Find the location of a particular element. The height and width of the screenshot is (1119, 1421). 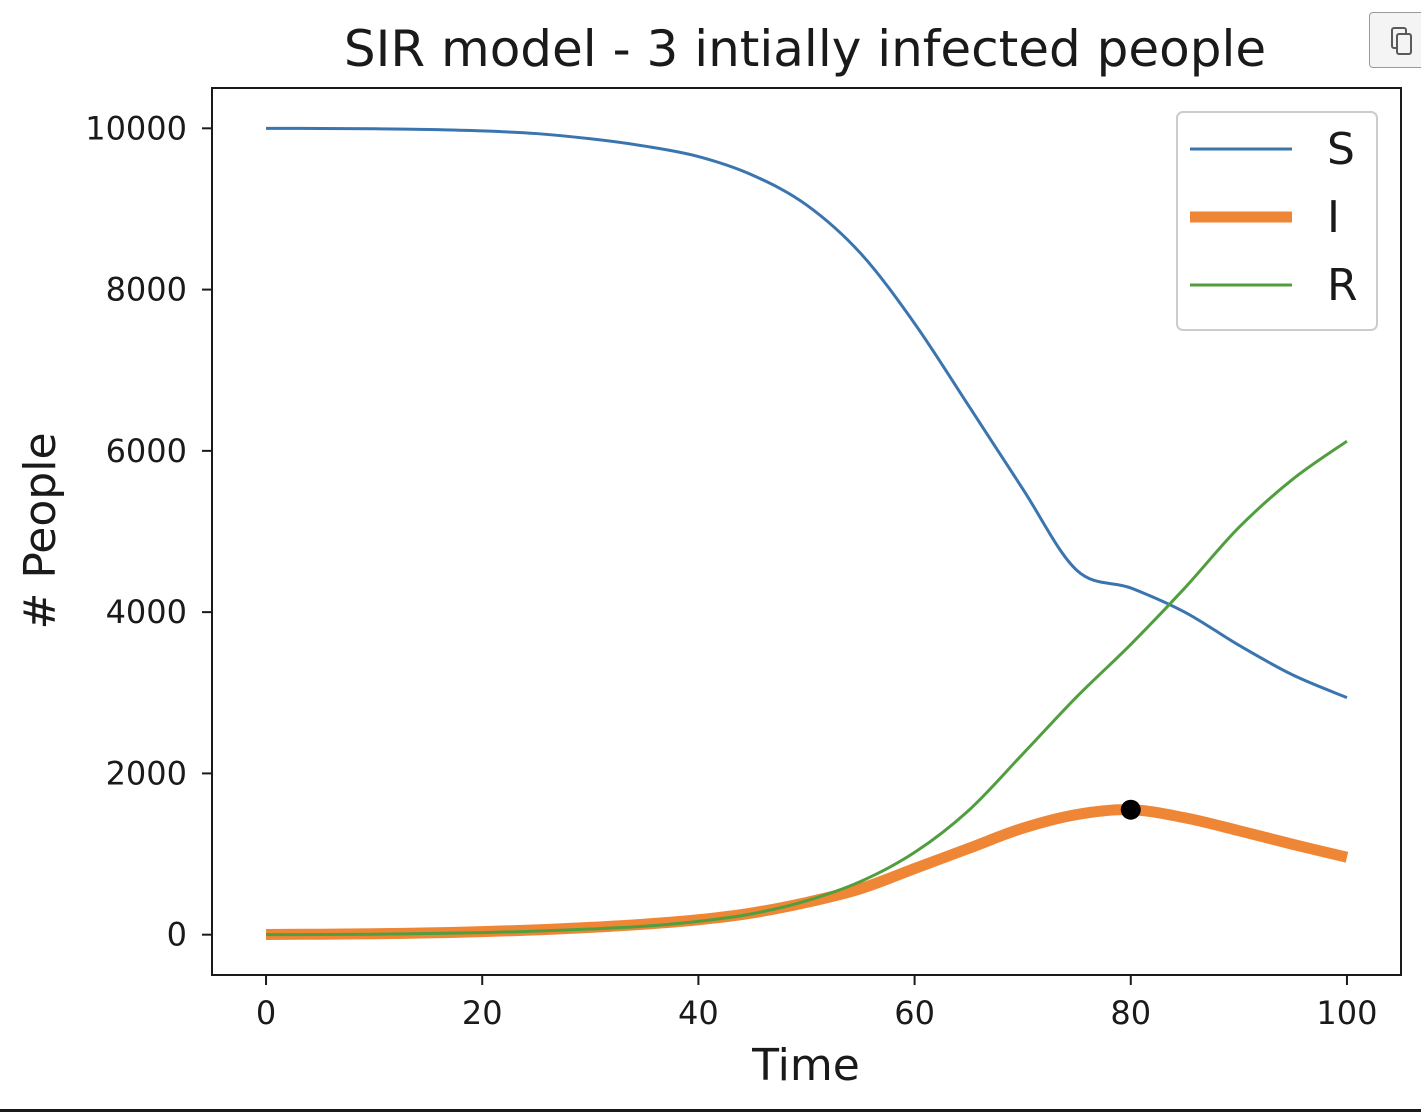

x-axis: 0 20 40 60 80 100 is located at coordinates (816, 1003).